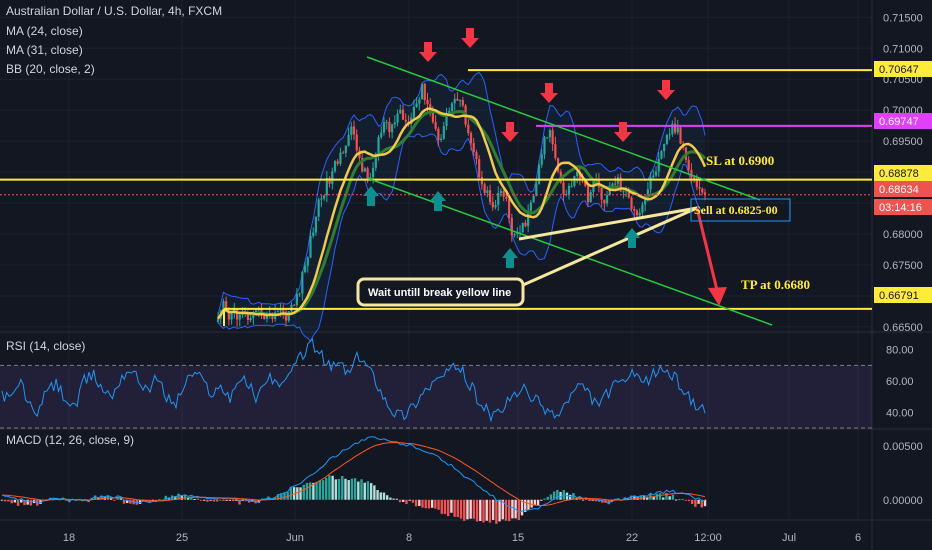  I want to click on price-tag-0.68634: 0.68634, so click(903, 189).